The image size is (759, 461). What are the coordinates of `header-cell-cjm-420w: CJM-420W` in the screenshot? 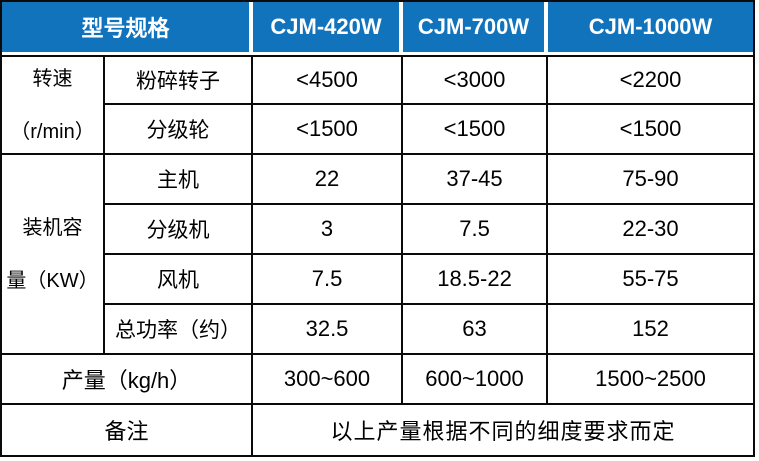 It's located at (328, 28).